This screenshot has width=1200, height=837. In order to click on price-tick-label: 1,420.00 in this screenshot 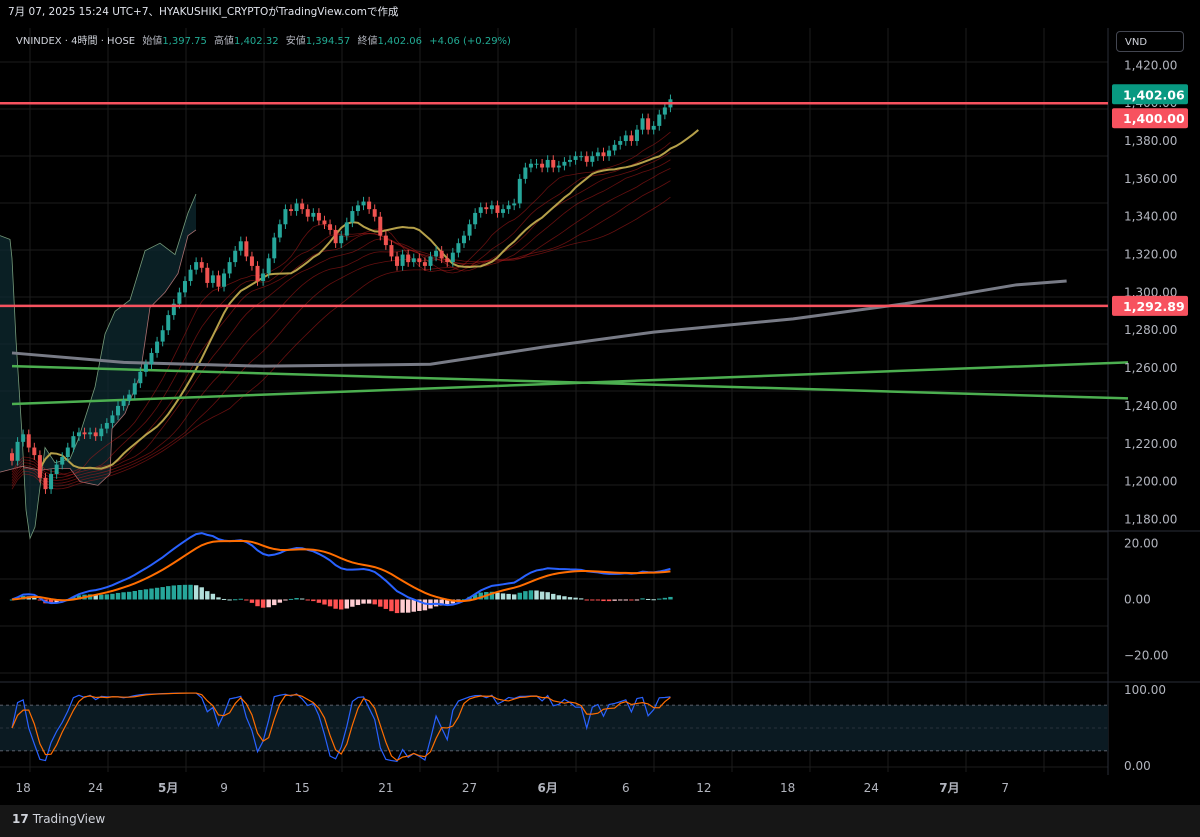, I will do `click(1150, 65)`.